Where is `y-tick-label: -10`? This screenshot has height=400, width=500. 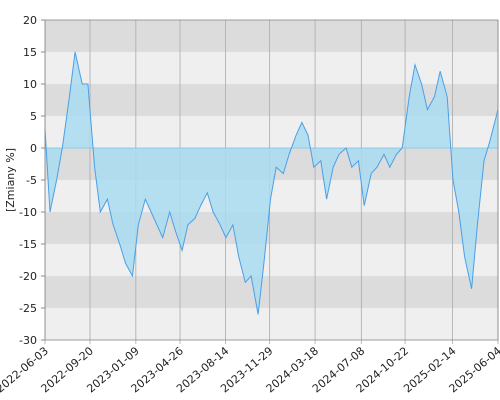 y-tick-label: -10 is located at coordinates (28, 212).